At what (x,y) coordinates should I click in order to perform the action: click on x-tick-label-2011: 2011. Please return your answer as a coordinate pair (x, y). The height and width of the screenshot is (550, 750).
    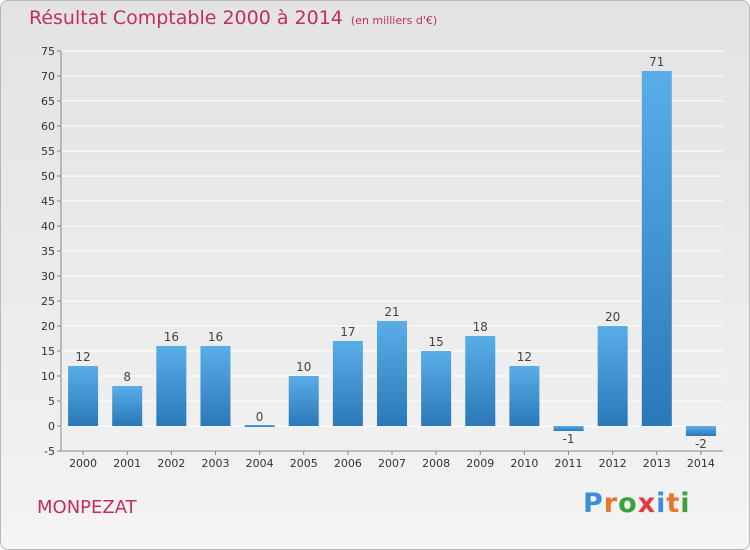
    Looking at the image, I should click on (569, 463).